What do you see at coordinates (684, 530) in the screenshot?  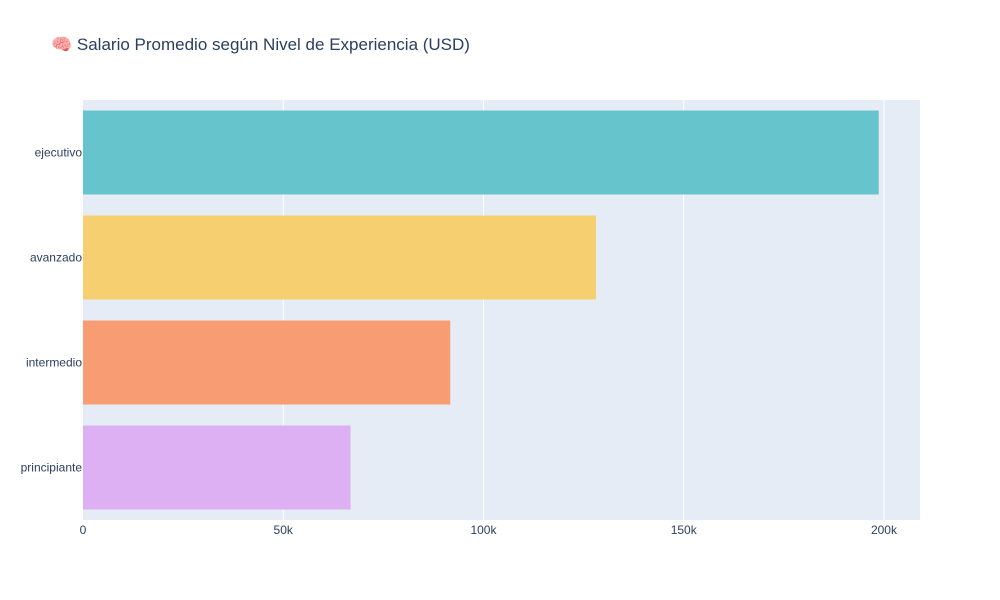 I see `x-tick-label: 150k` at bounding box center [684, 530].